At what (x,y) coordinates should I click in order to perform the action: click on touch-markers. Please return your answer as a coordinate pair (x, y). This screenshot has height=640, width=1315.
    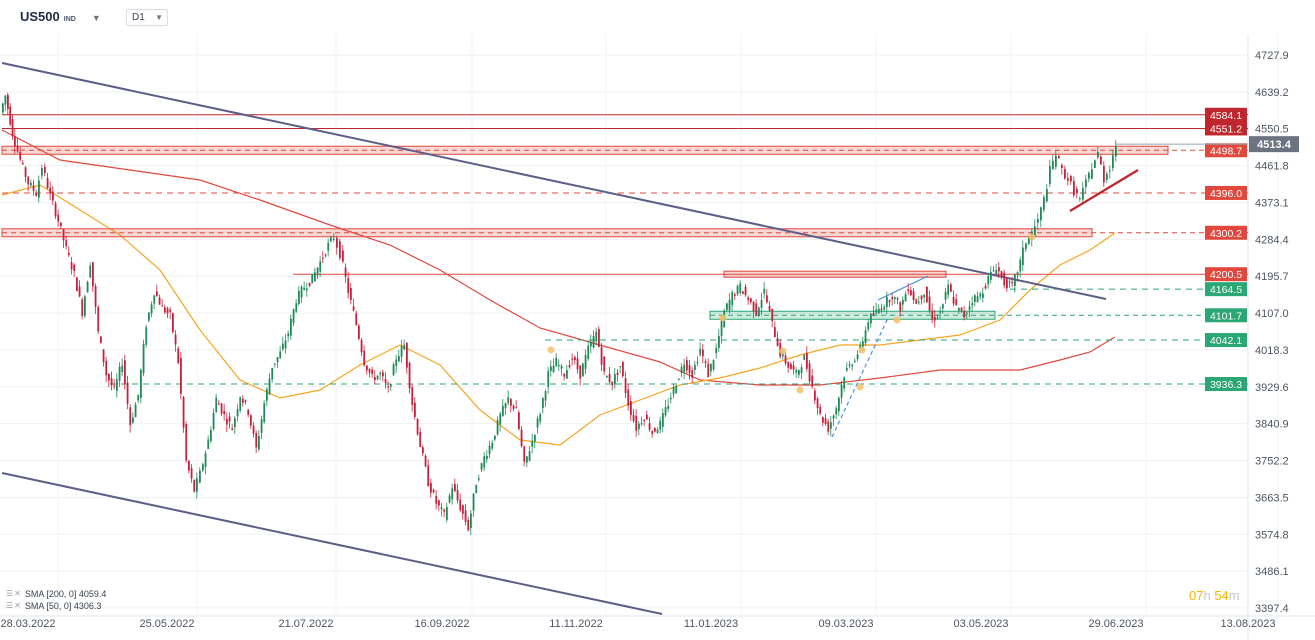
    Looking at the image, I should click on (791, 313).